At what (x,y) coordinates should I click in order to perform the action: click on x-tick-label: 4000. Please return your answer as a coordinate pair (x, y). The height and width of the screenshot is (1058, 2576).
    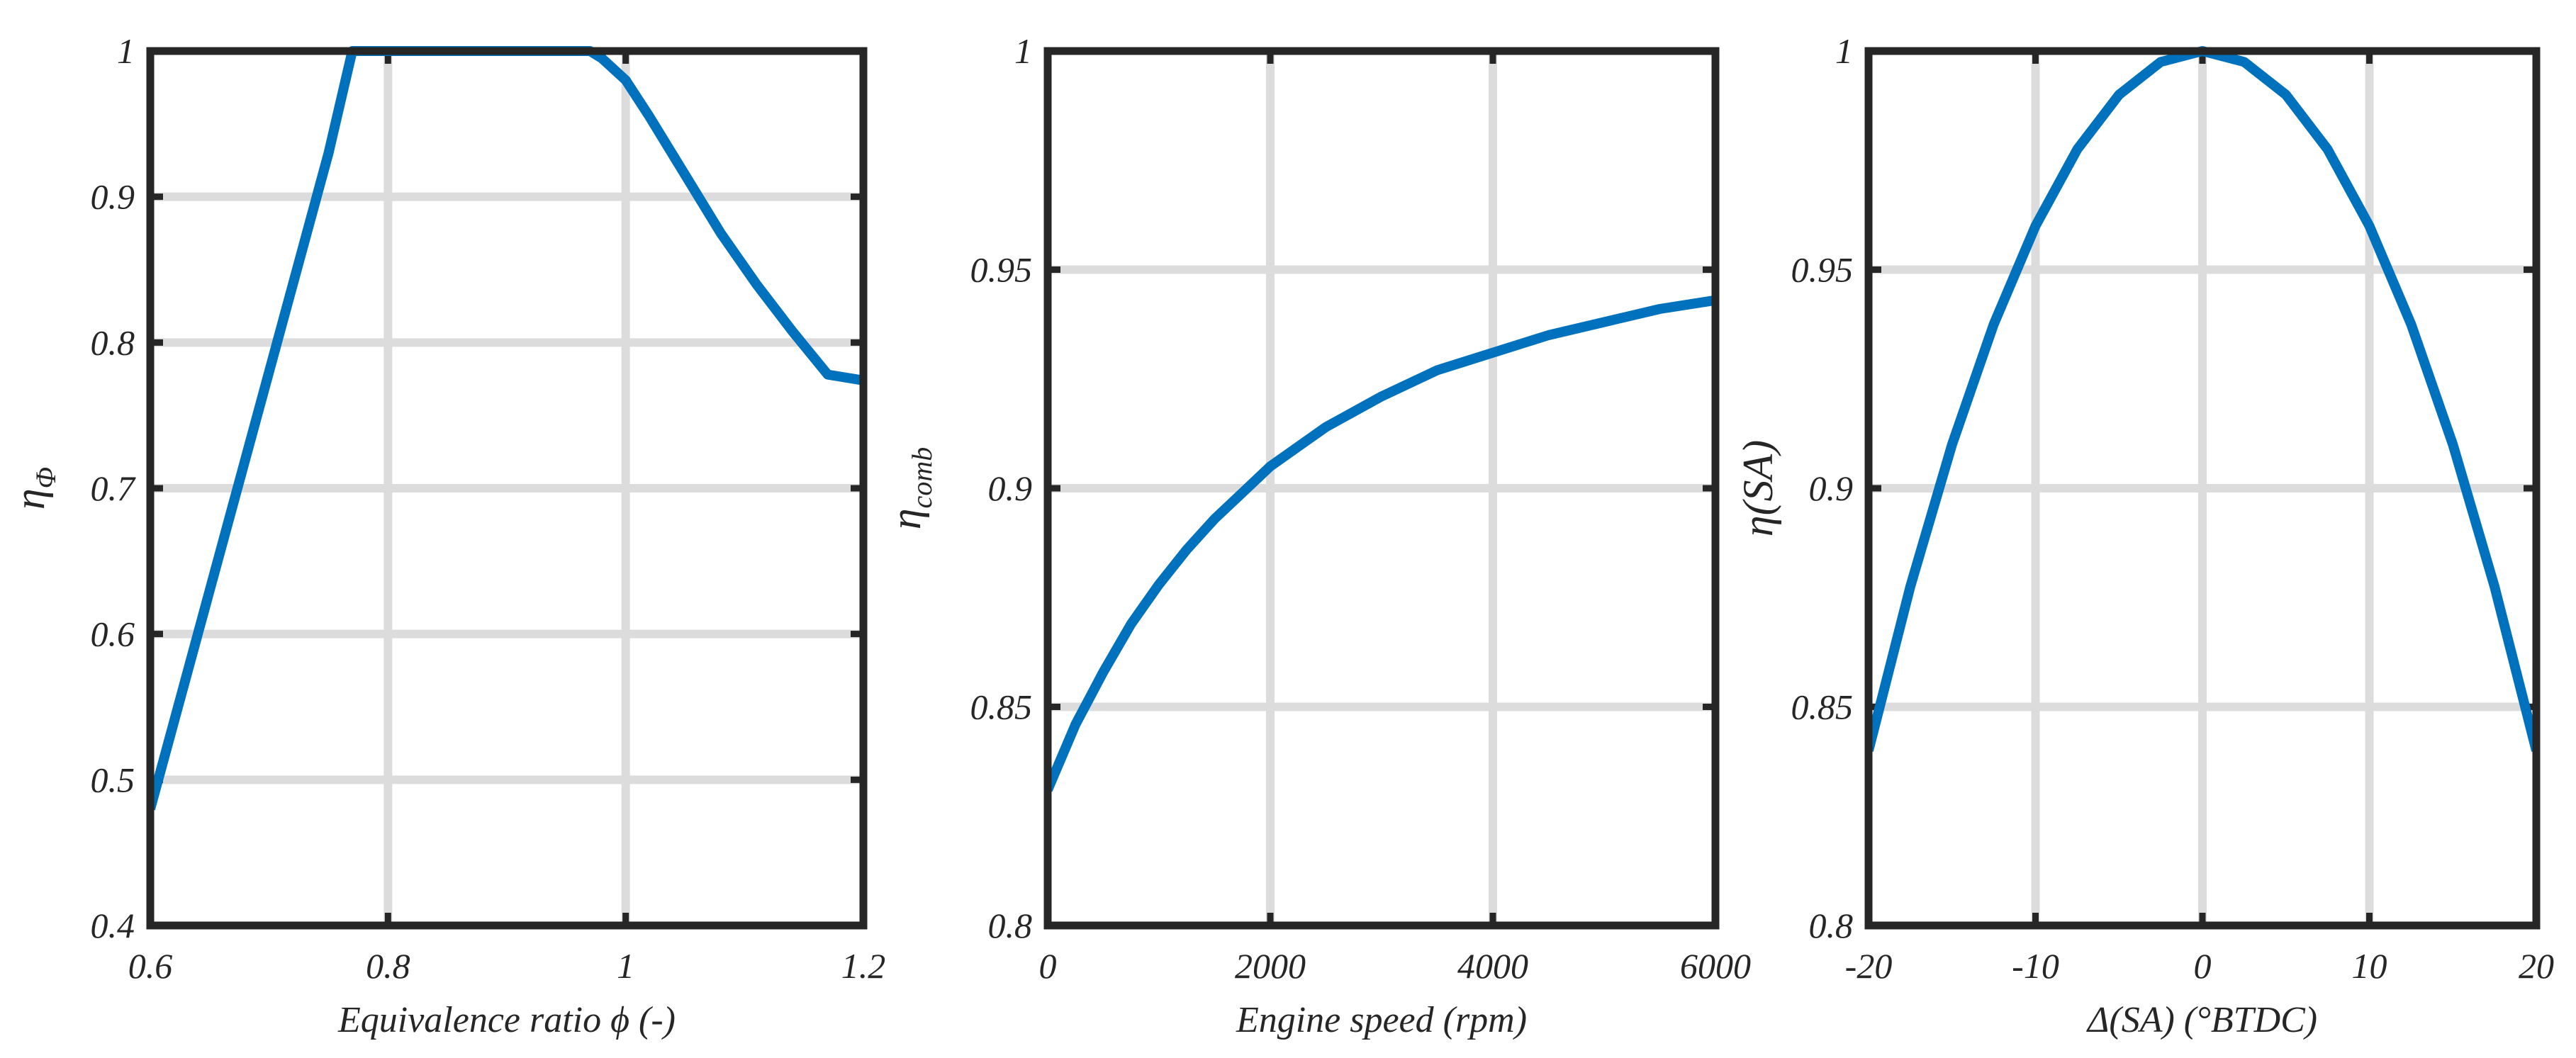
    Looking at the image, I should click on (1492, 966).